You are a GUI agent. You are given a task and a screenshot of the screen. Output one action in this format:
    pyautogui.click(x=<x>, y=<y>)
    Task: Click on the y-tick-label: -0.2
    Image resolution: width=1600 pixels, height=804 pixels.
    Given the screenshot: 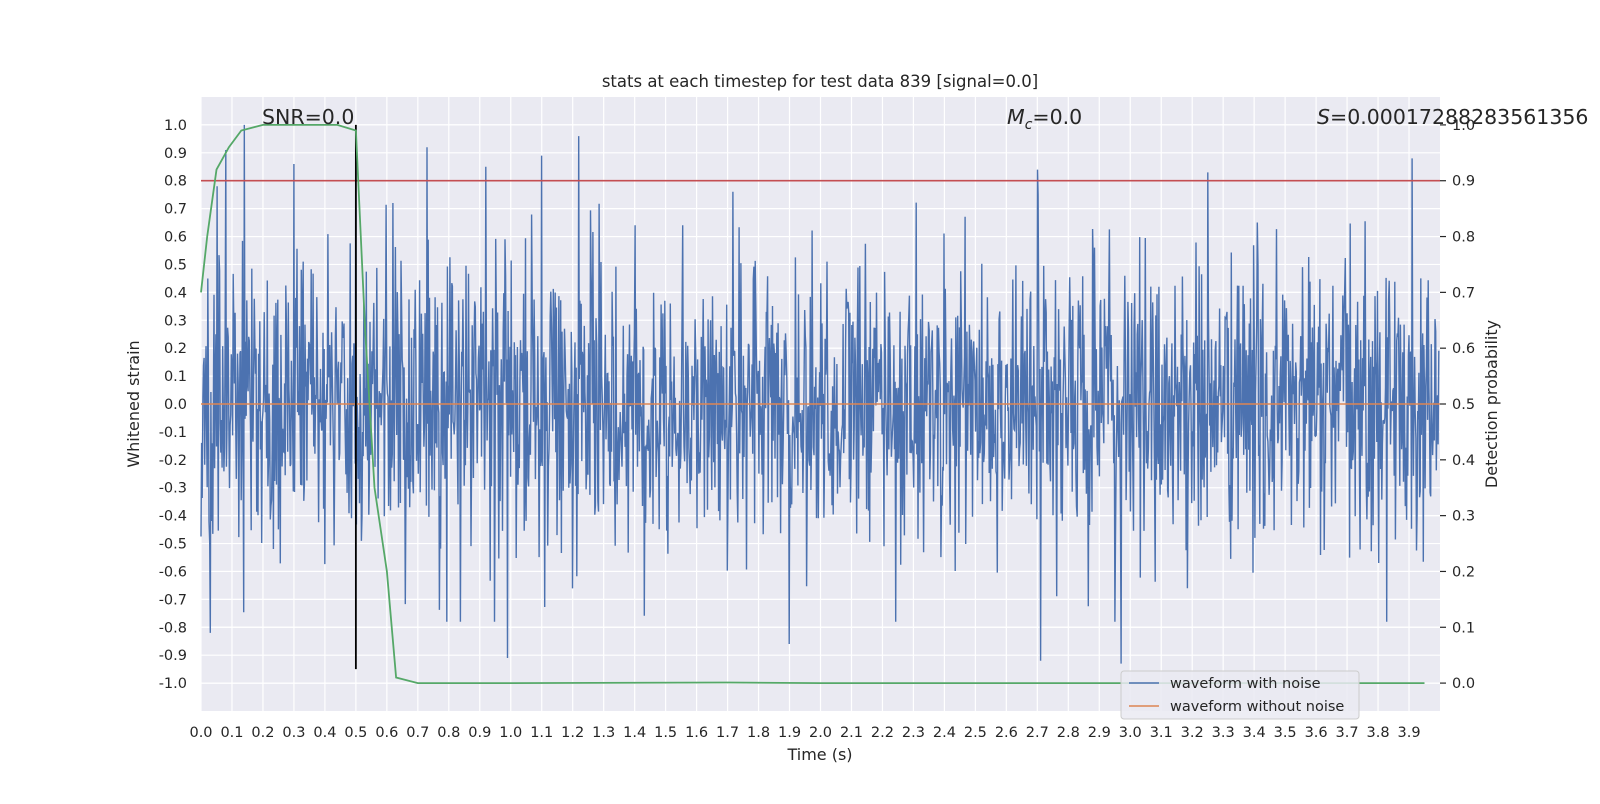 What is the action you would take?
    pyautogui.click(x=173, y=461)
    